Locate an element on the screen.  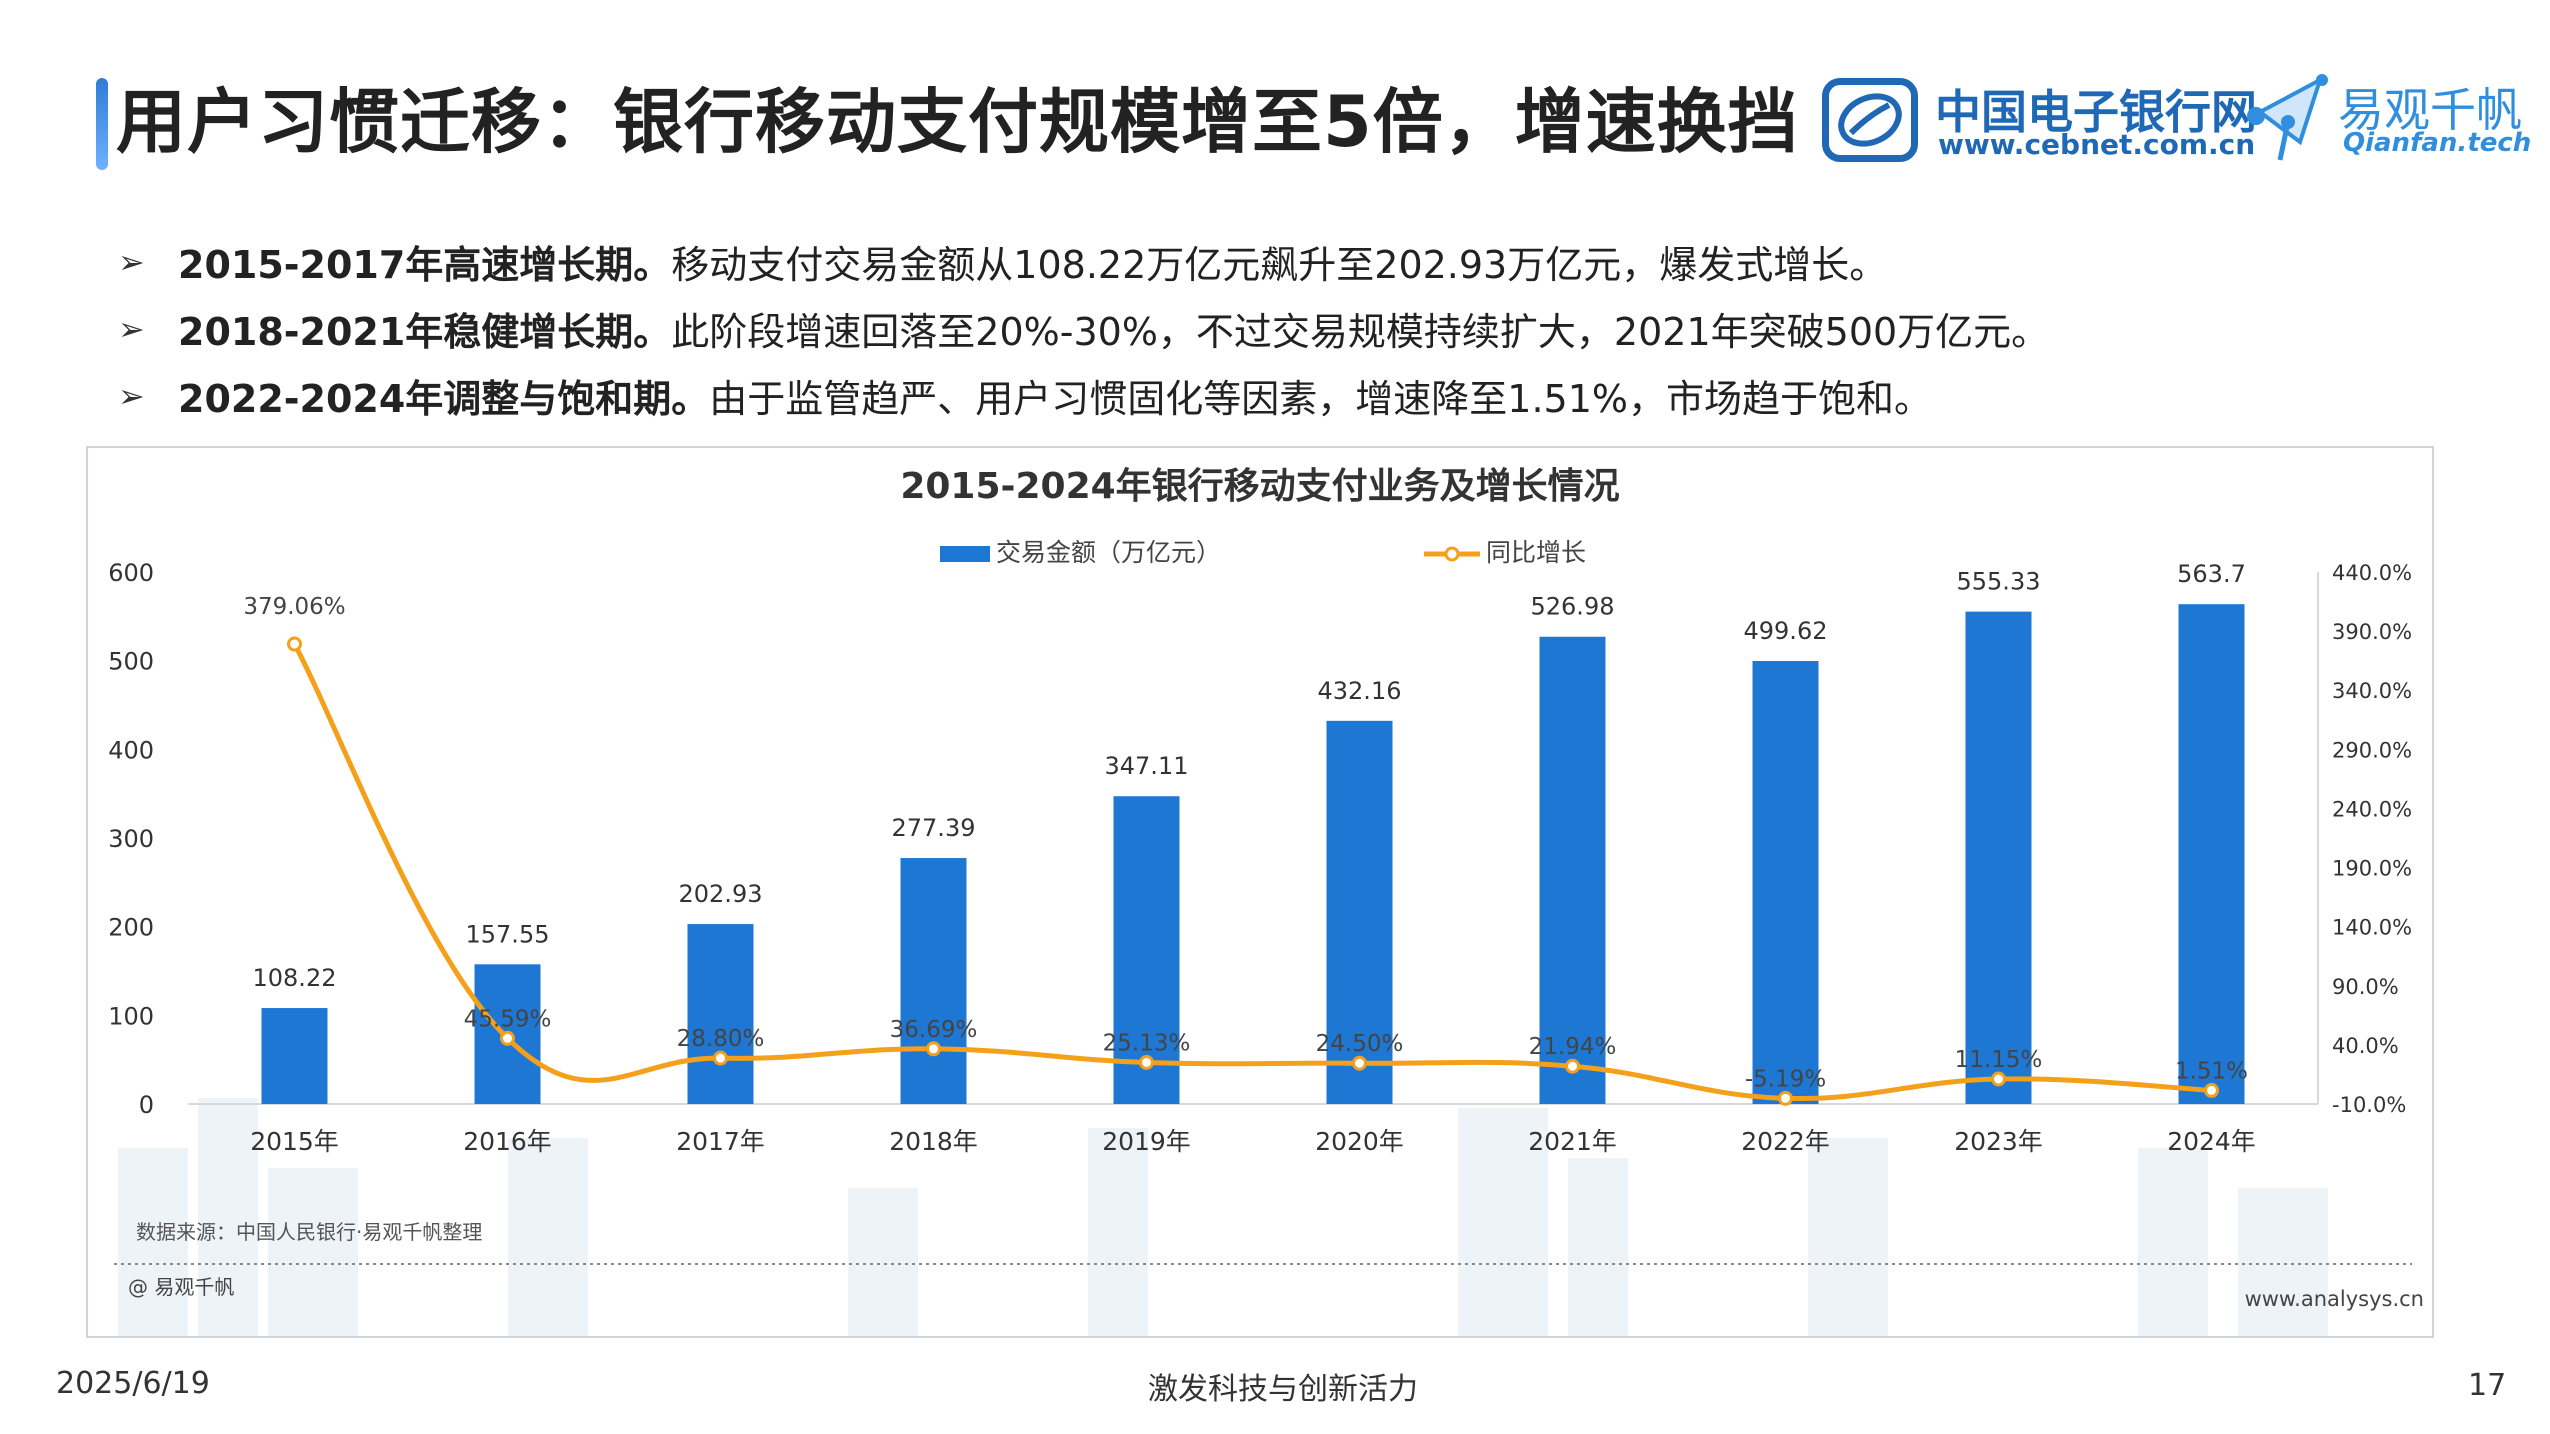
x-tick-label: 2016年 is located at coordinates (507, 1141).